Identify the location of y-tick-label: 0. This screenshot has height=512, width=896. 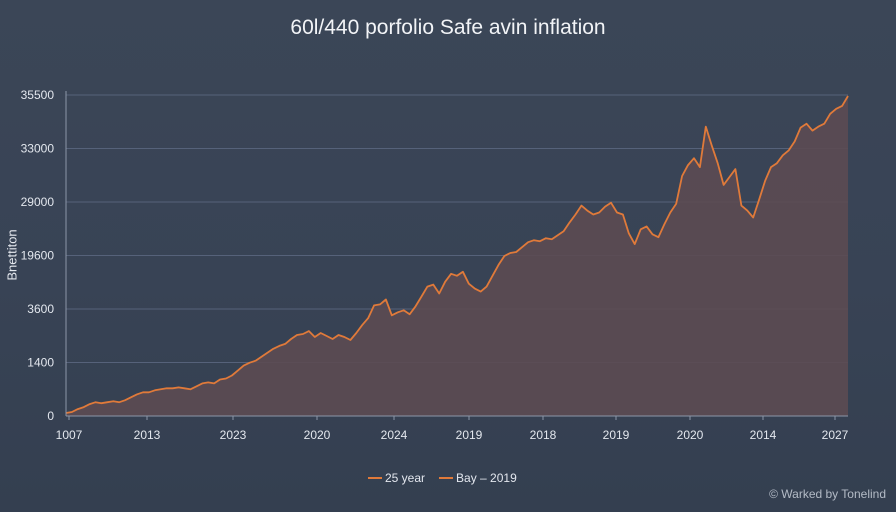
(50, 416).